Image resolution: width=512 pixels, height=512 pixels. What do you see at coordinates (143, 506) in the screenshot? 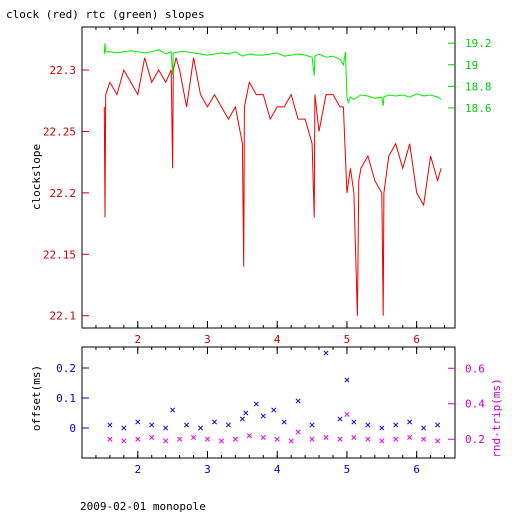
I see `footer-caption: 2009-02-01 monopole` at bounding box center [143, 506].